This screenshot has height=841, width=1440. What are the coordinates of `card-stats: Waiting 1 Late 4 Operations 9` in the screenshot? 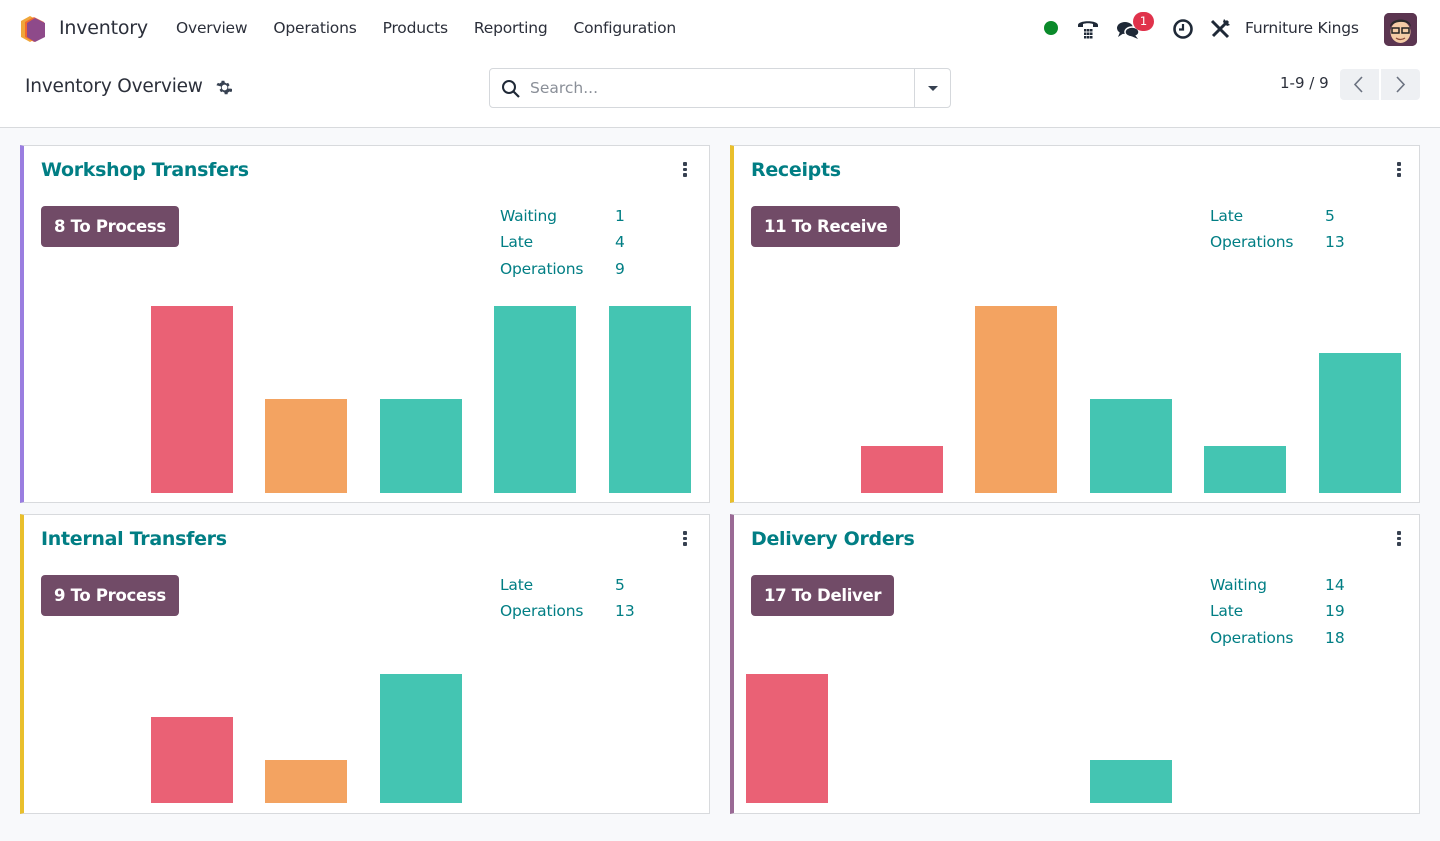 It's located at (562, 246).